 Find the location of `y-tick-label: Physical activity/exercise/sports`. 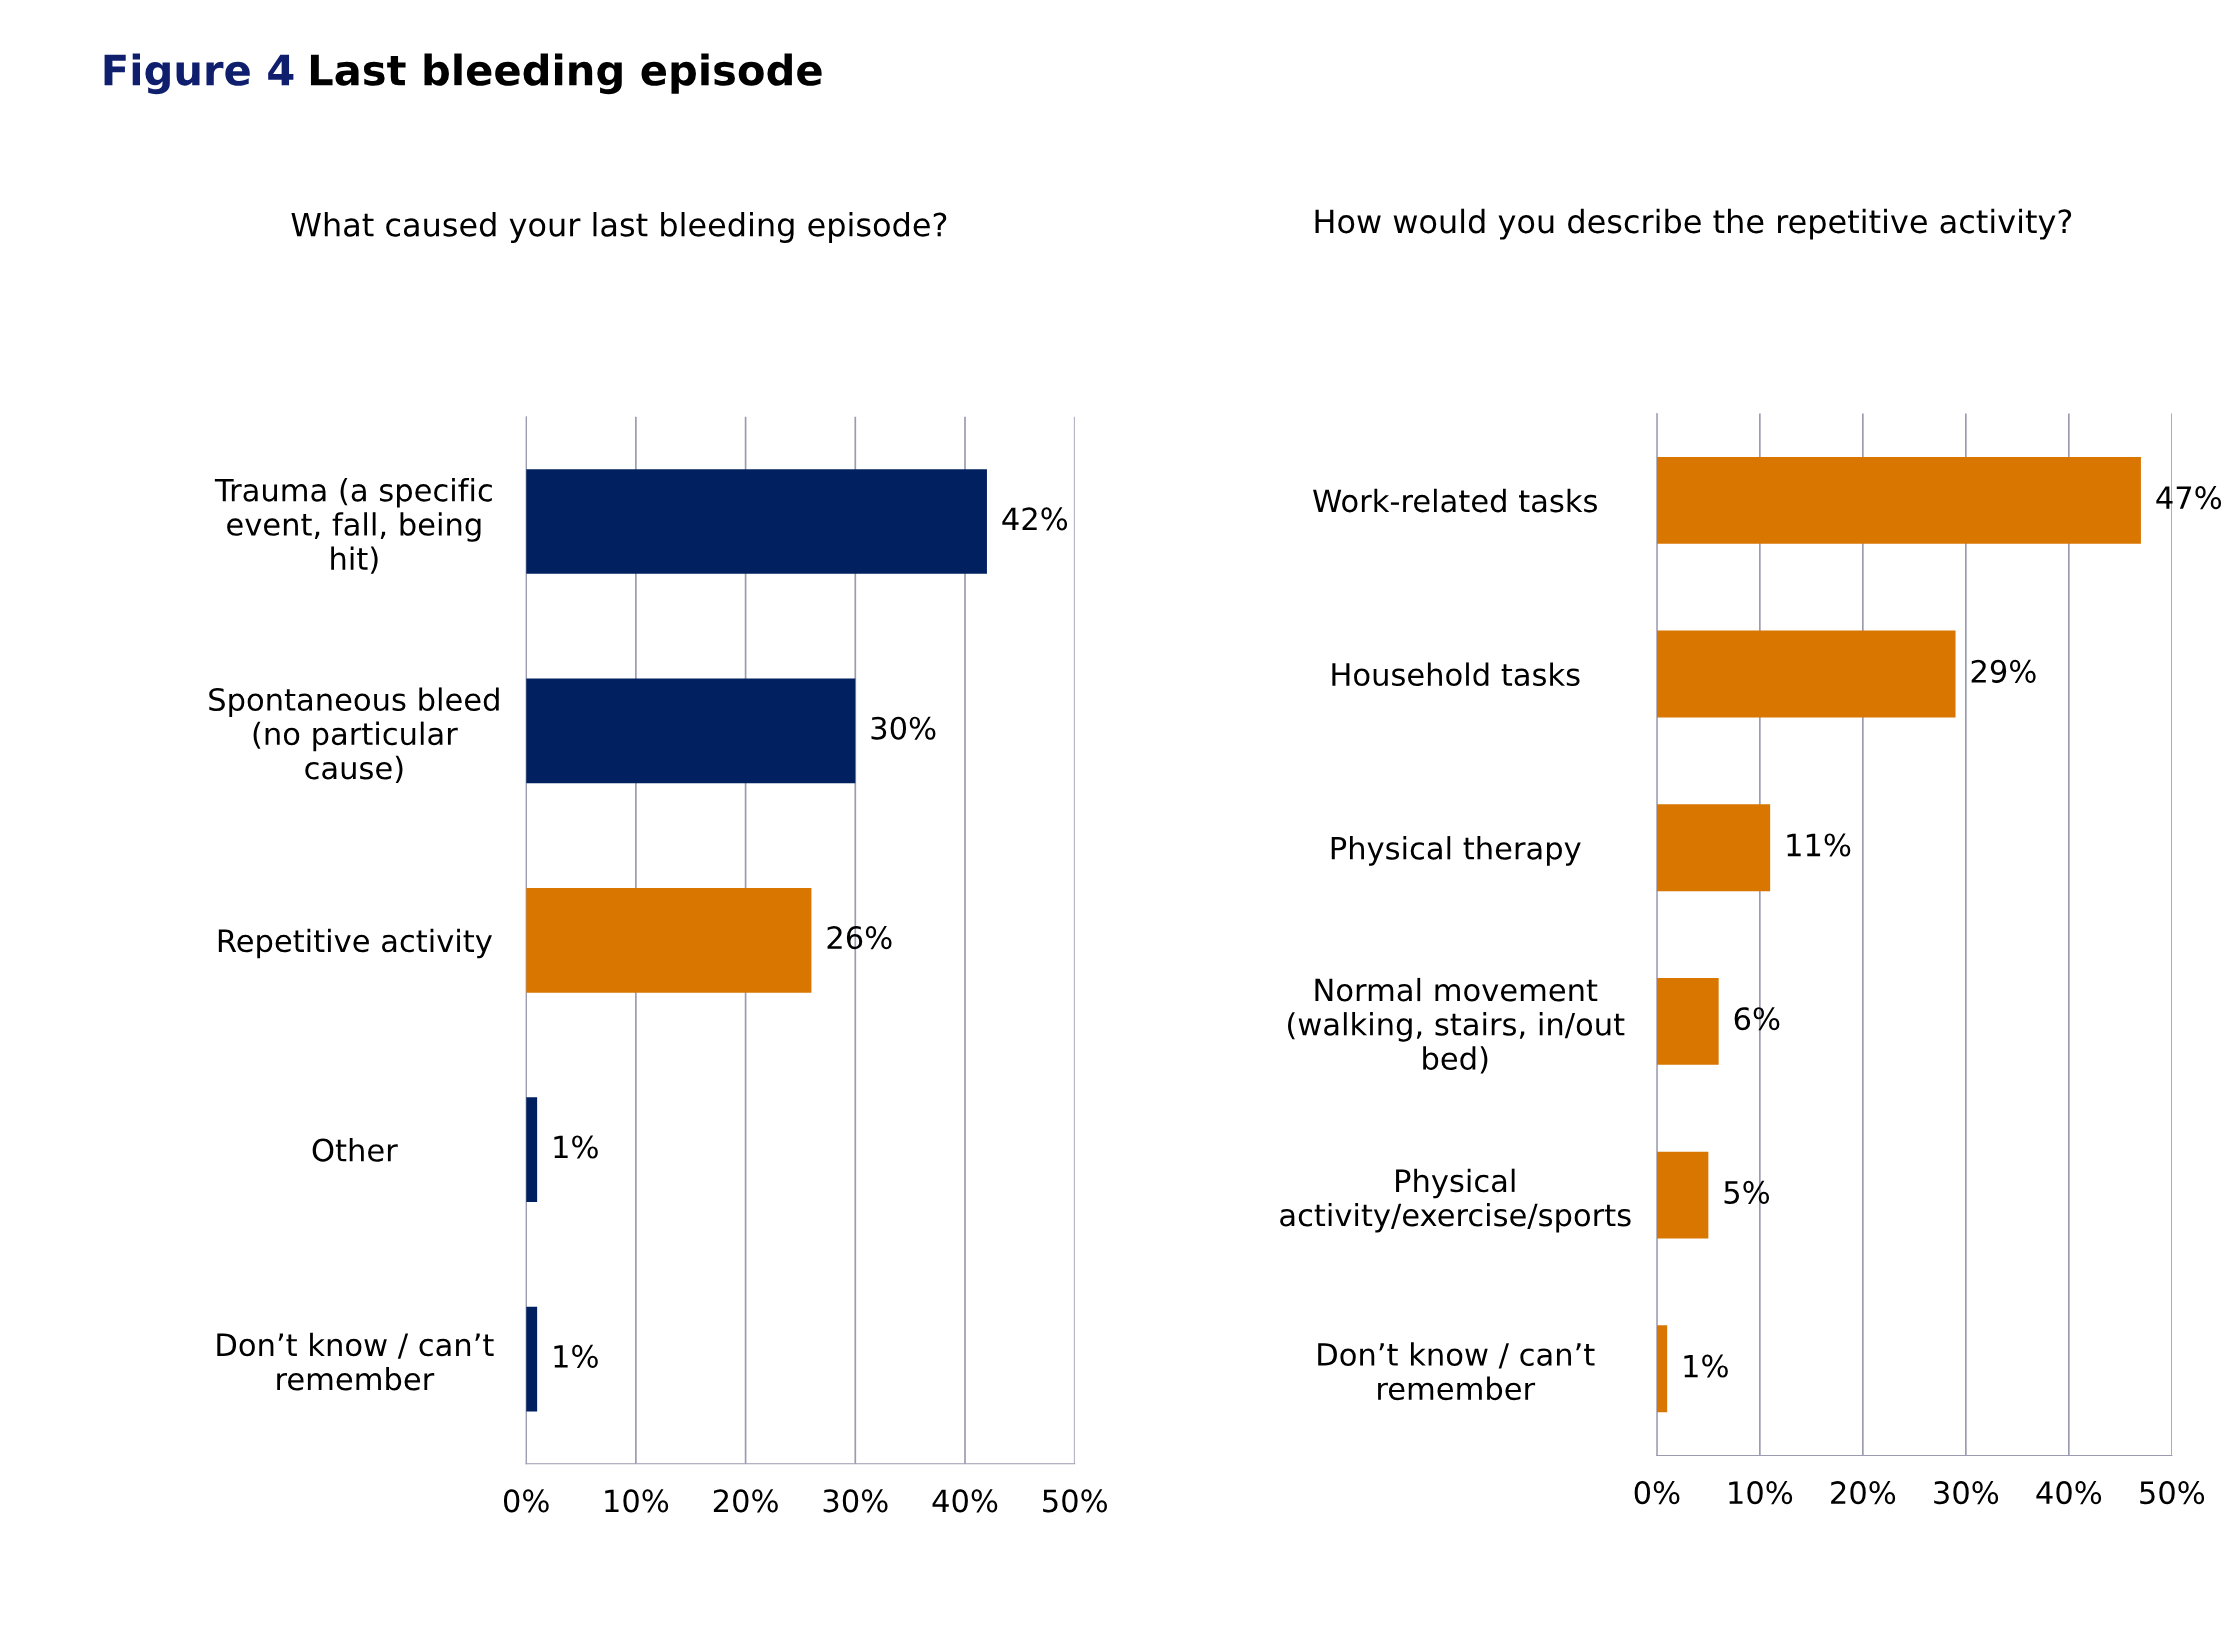

y-tick-label: Physical activity/exercise/sports is located at coordinates (1455, 1200).